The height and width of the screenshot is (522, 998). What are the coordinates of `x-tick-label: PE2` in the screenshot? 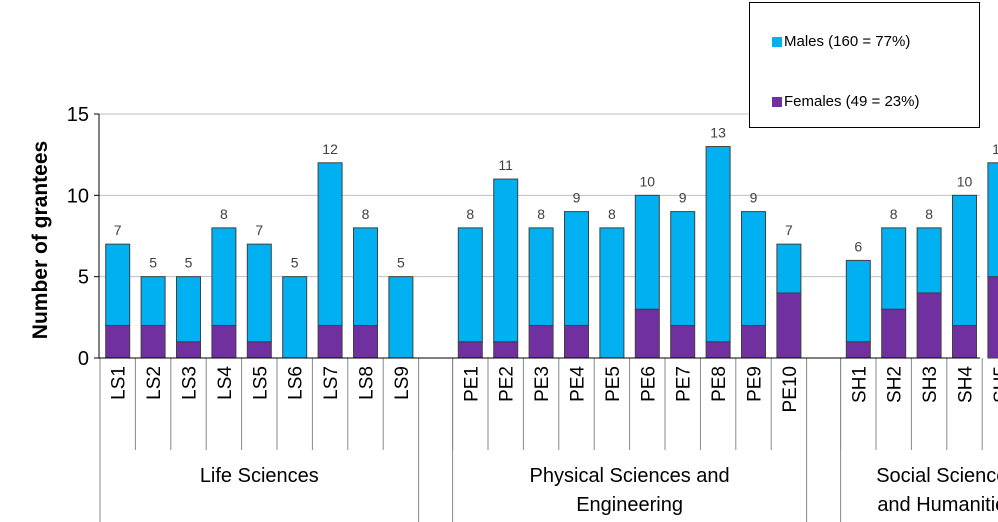 It's located at (507, 384).